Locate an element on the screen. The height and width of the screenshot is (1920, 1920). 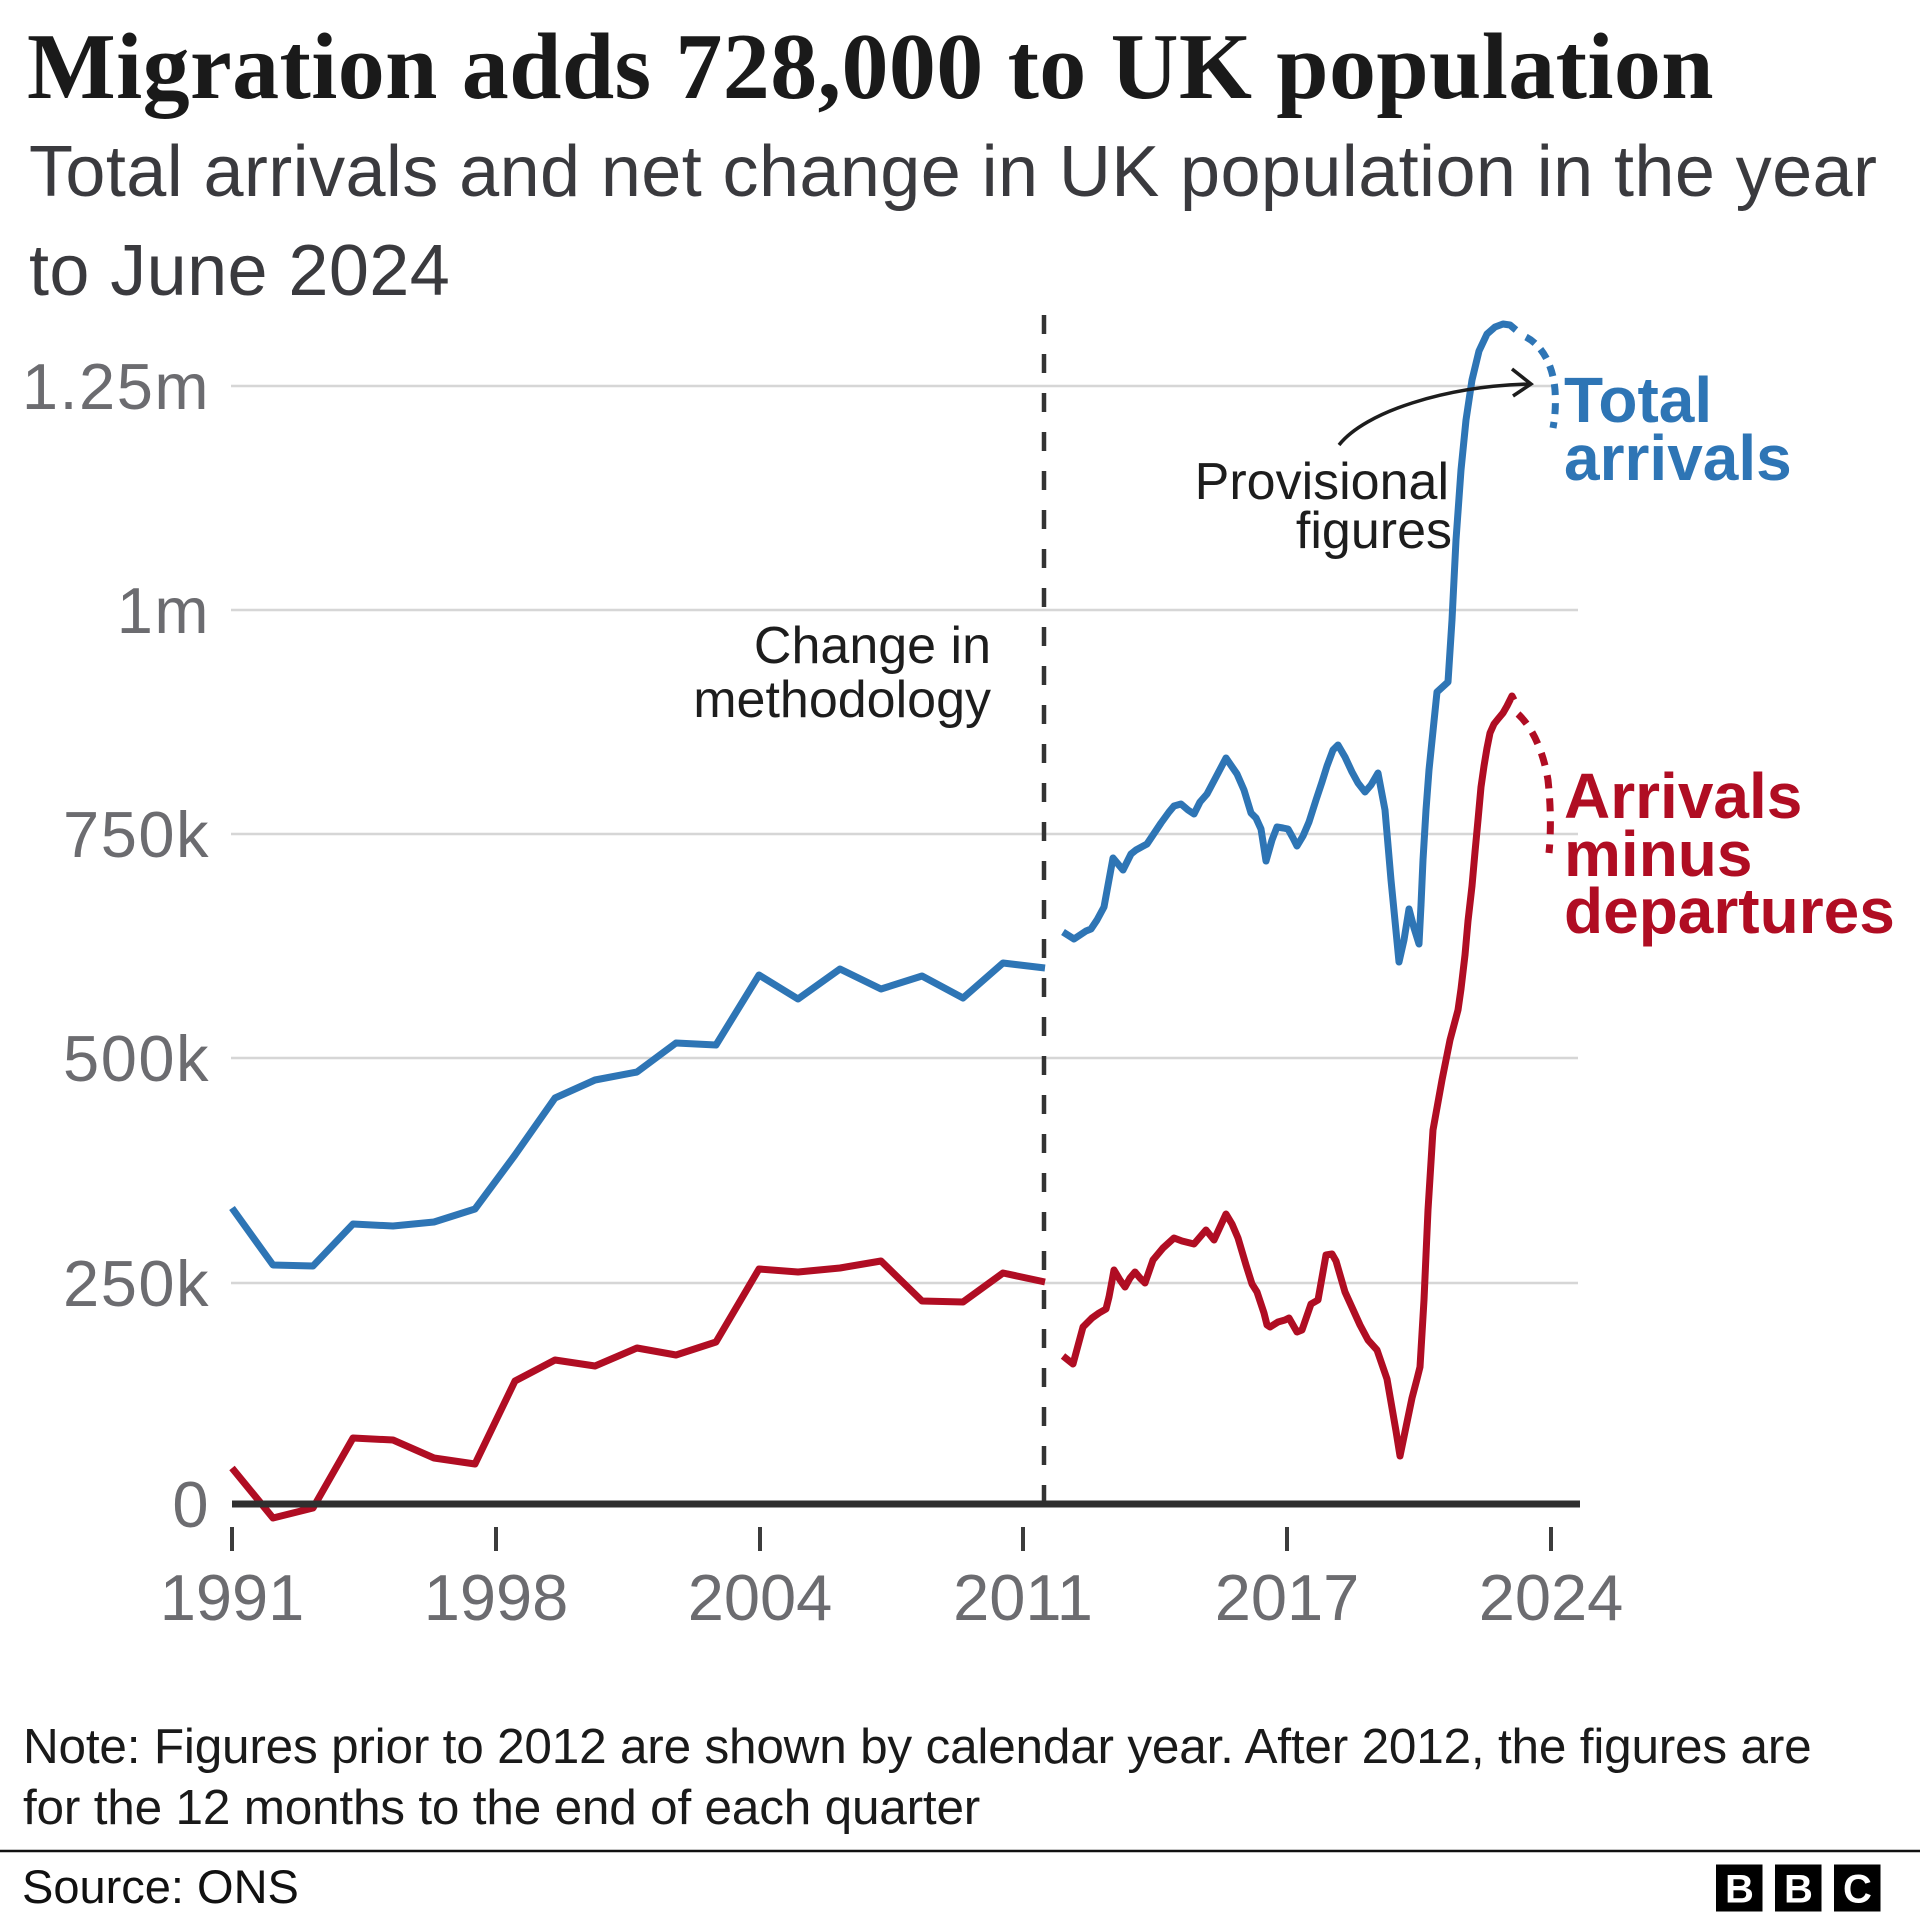
svg-text: departures is located at coordinates (1729, 911).